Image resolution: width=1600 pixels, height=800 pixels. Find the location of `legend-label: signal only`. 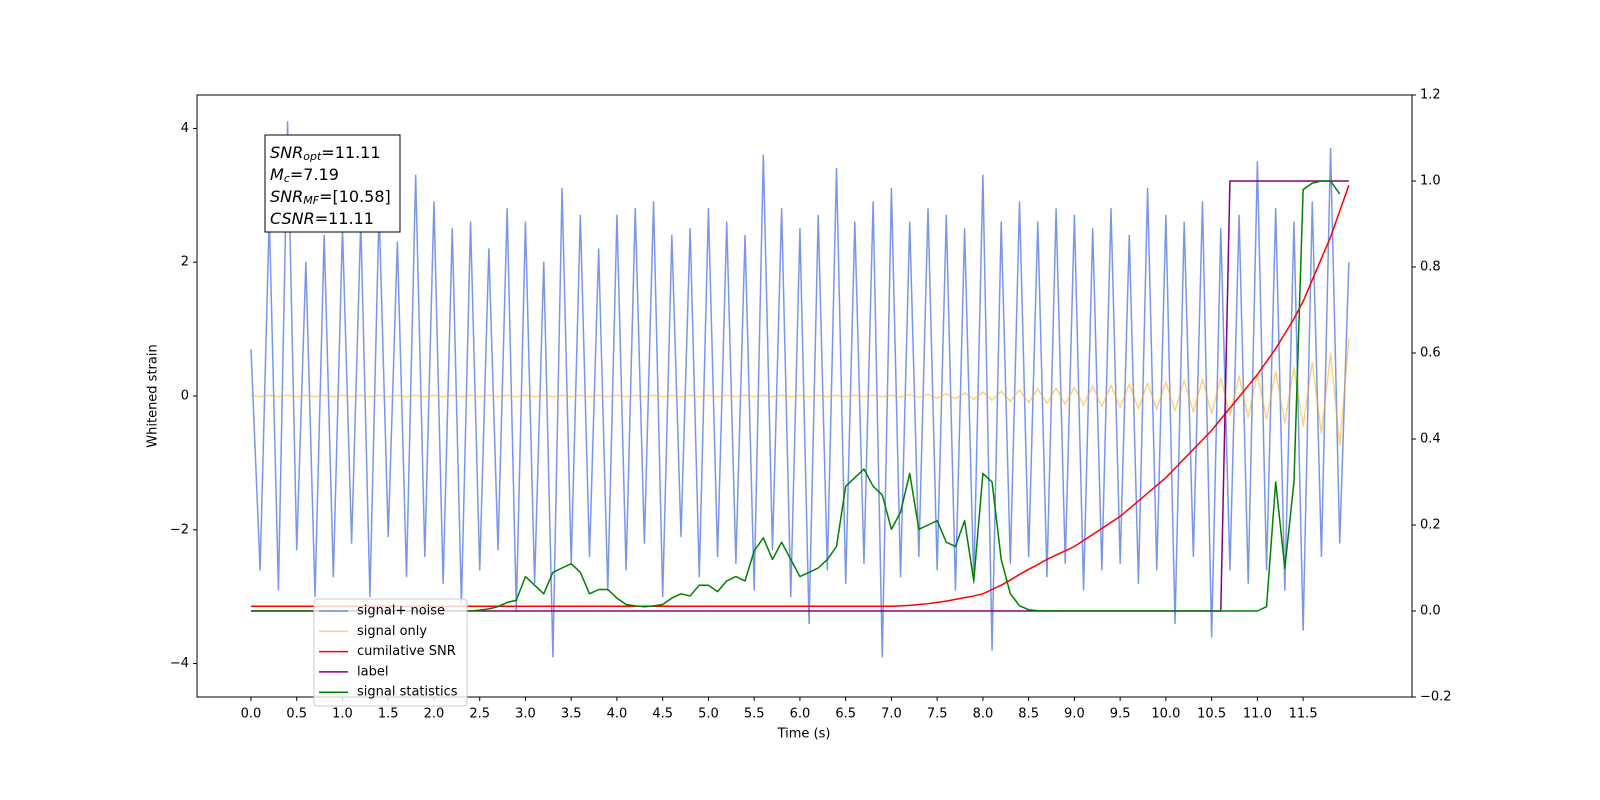

legend-label: signal only is located at coordinates (392, 631).